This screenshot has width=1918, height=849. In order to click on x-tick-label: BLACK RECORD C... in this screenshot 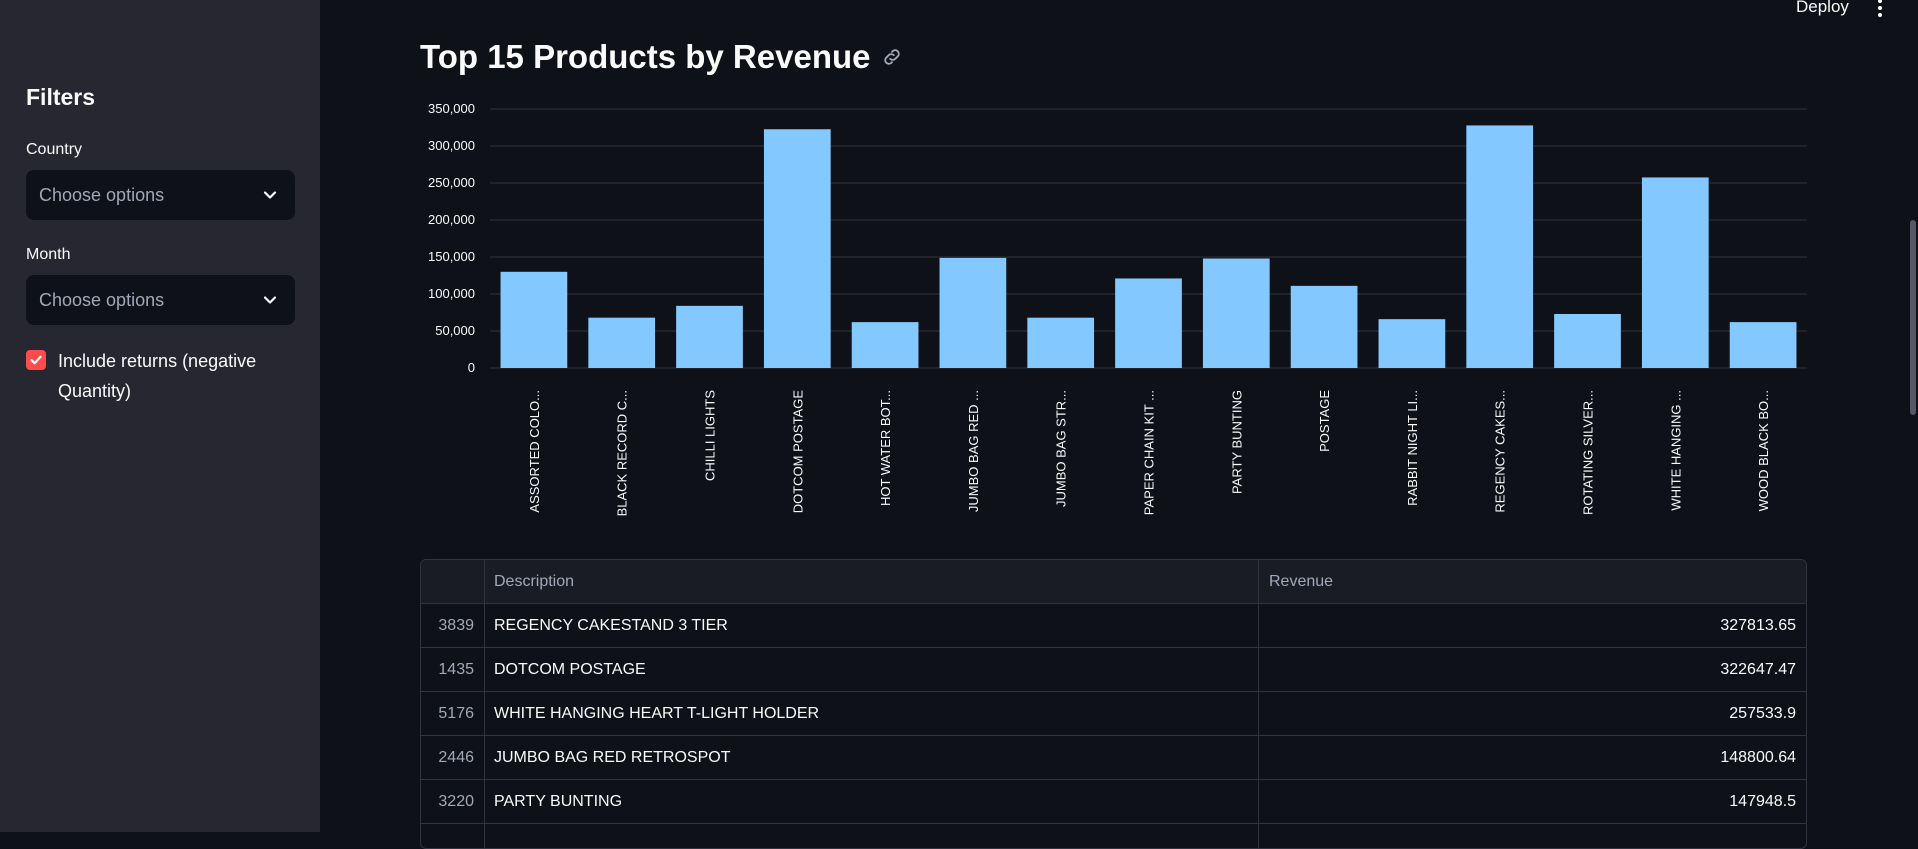, I will do `click(622, 453)`.